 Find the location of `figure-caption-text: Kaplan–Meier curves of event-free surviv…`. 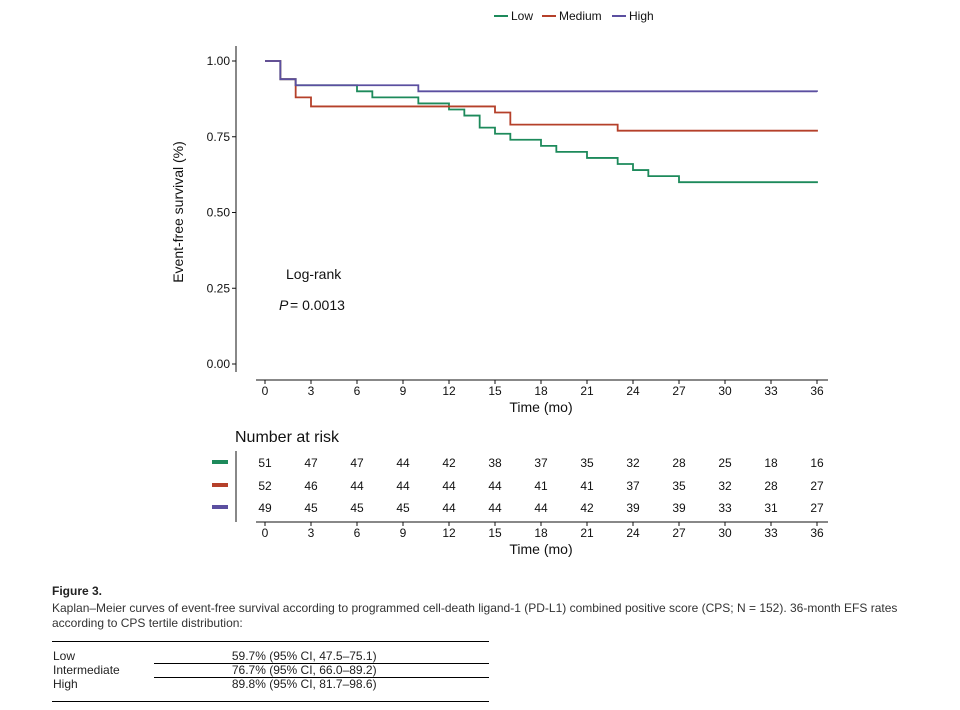

figure-caption-text: Kaplan–Meier curves of event-free surviv… is located at coordinates (475, 615).